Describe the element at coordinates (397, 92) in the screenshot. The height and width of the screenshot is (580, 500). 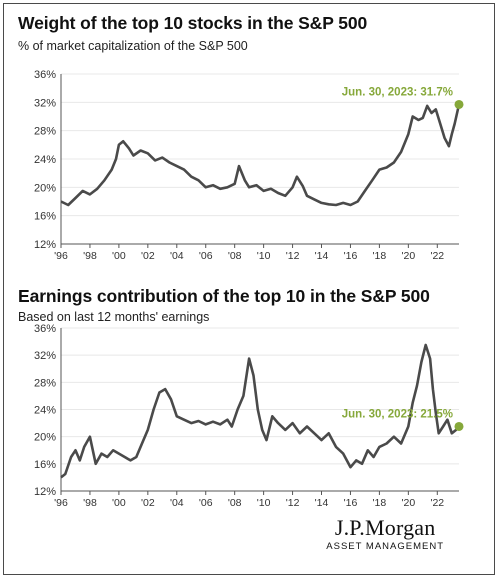
I see `latest-value-annotation: Jun. 30, 2023: 31.7%` at that location.